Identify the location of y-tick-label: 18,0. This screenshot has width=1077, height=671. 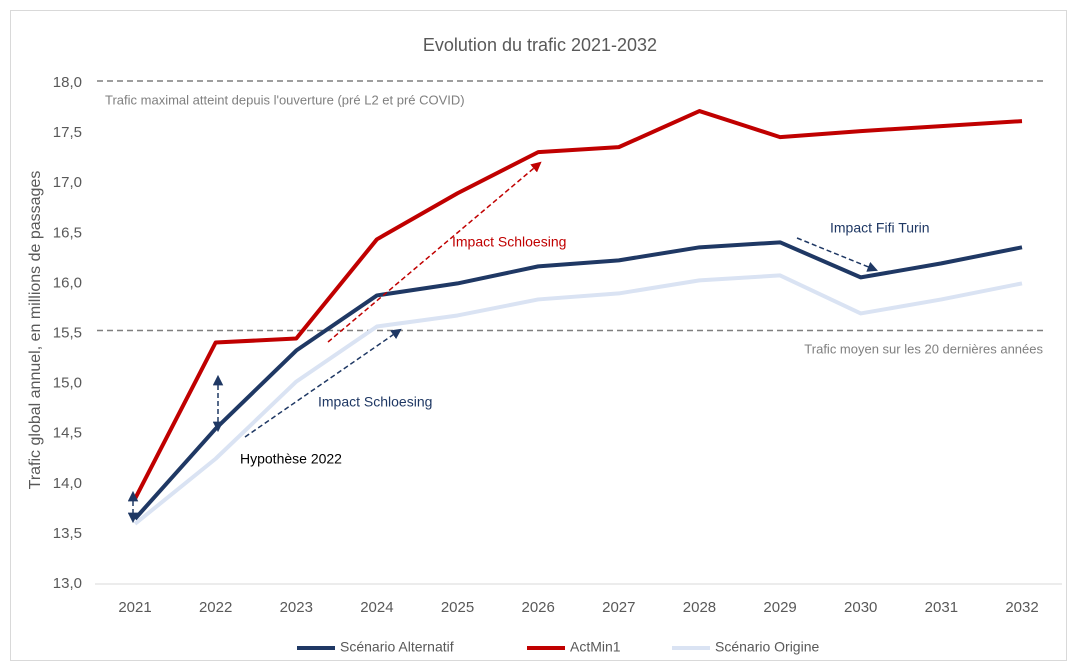
(67, 82).